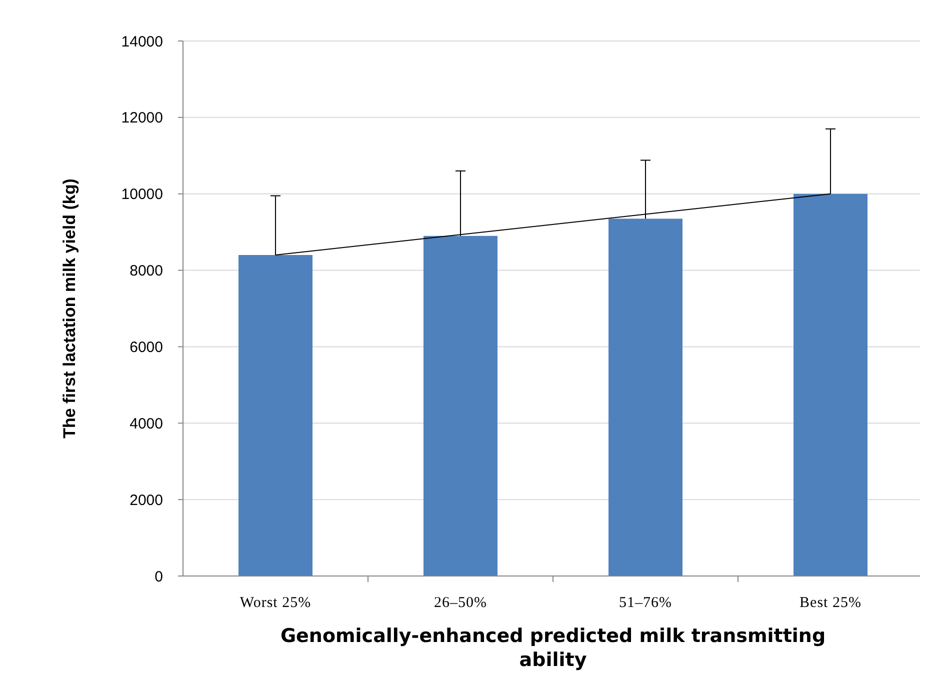  Describe the element at coordinates (276, 603) in the screenshot. I see `x-tick-label: Worst 25%` at that location.